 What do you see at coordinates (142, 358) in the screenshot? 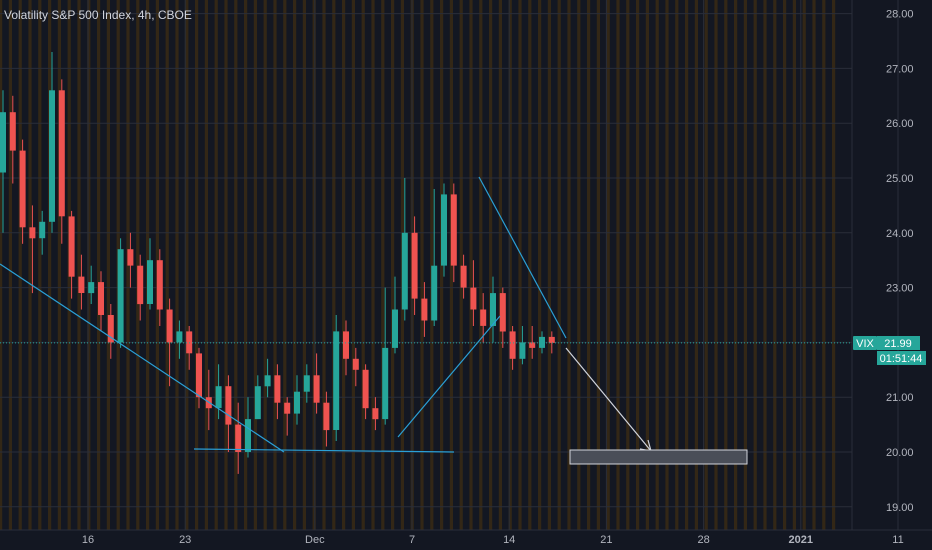
I see `trendline-falling-support` at bounding box center [142, 358].